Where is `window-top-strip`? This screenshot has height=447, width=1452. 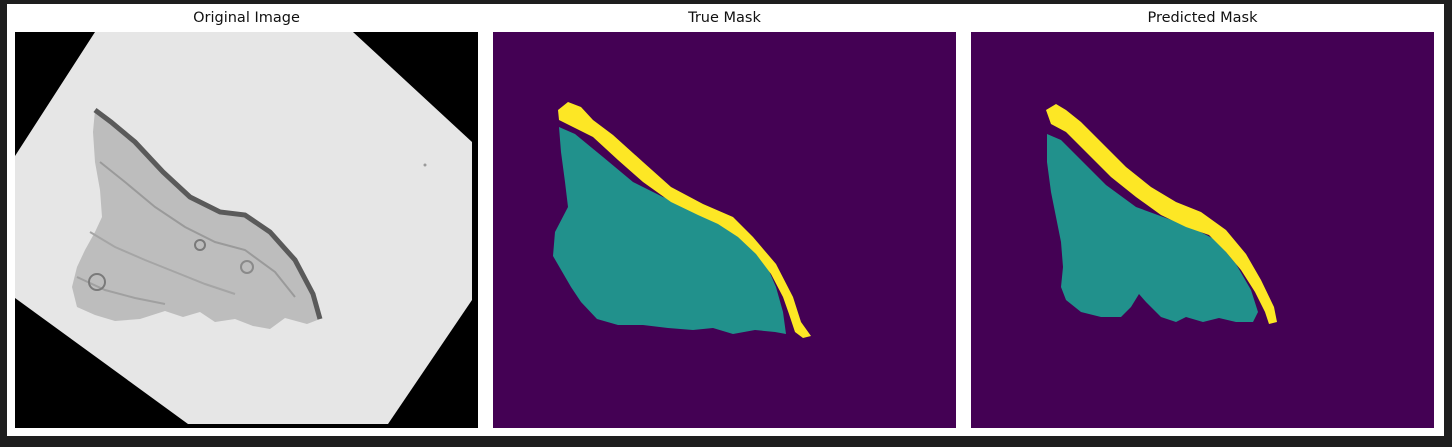 window-top-strip is located at coordinates (726, 2).